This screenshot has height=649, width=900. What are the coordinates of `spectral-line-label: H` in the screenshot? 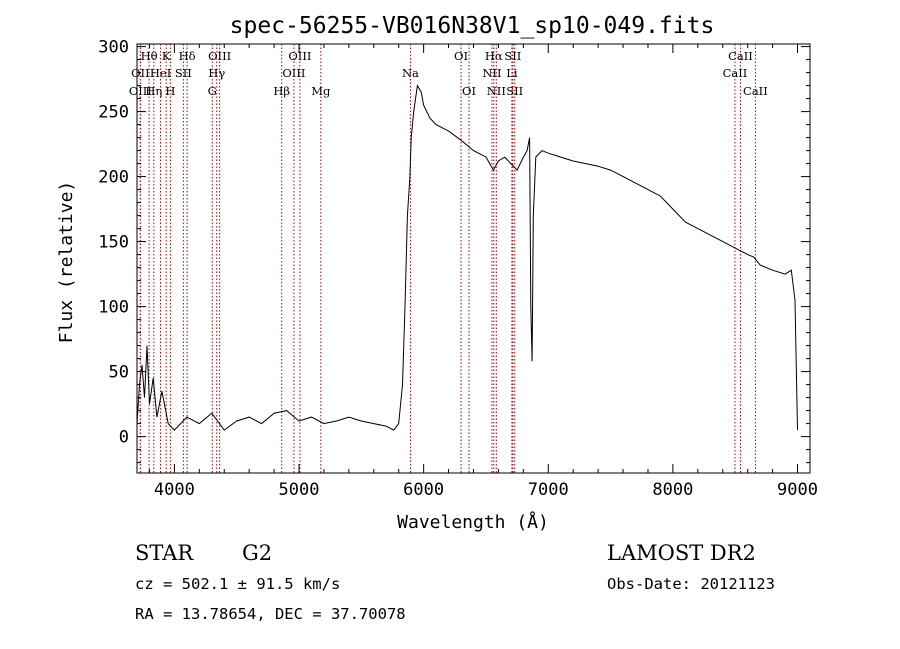 It's located at (170, 91).